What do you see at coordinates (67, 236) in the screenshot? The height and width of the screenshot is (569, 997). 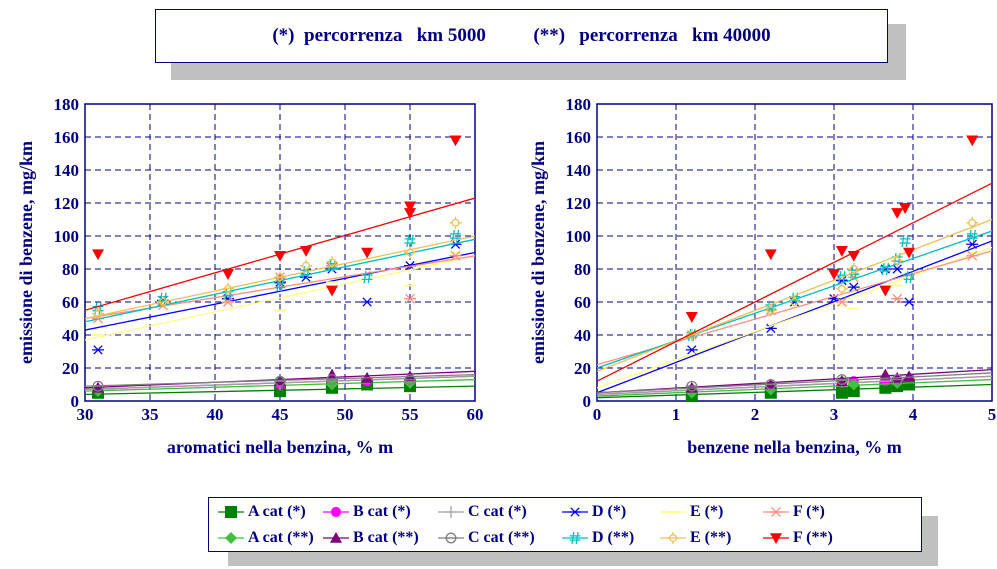 I see `y-tick-label: 100` at bounding box center [67, 236].